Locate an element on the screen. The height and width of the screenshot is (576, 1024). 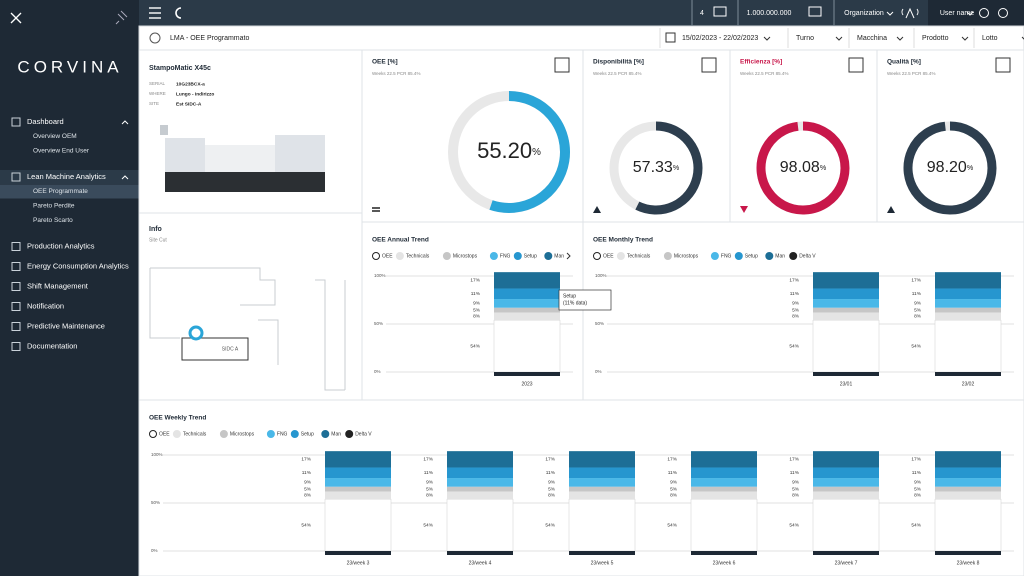
antenna-icon is located at coordinates (910, 13).